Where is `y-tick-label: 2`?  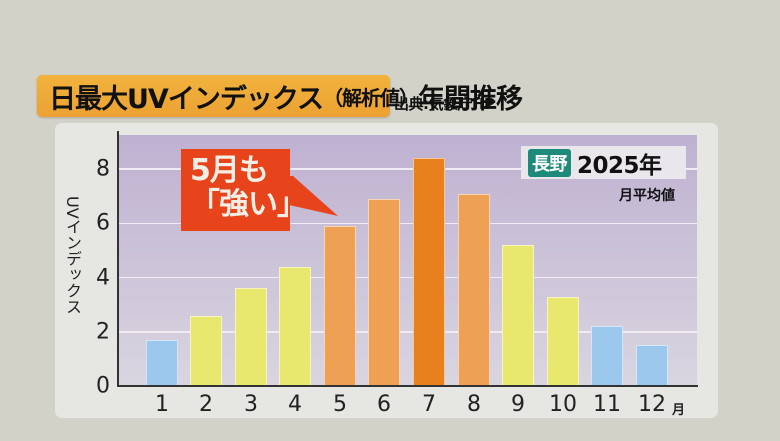
y-tick-label: 2 is located at coordinates (103, 332).